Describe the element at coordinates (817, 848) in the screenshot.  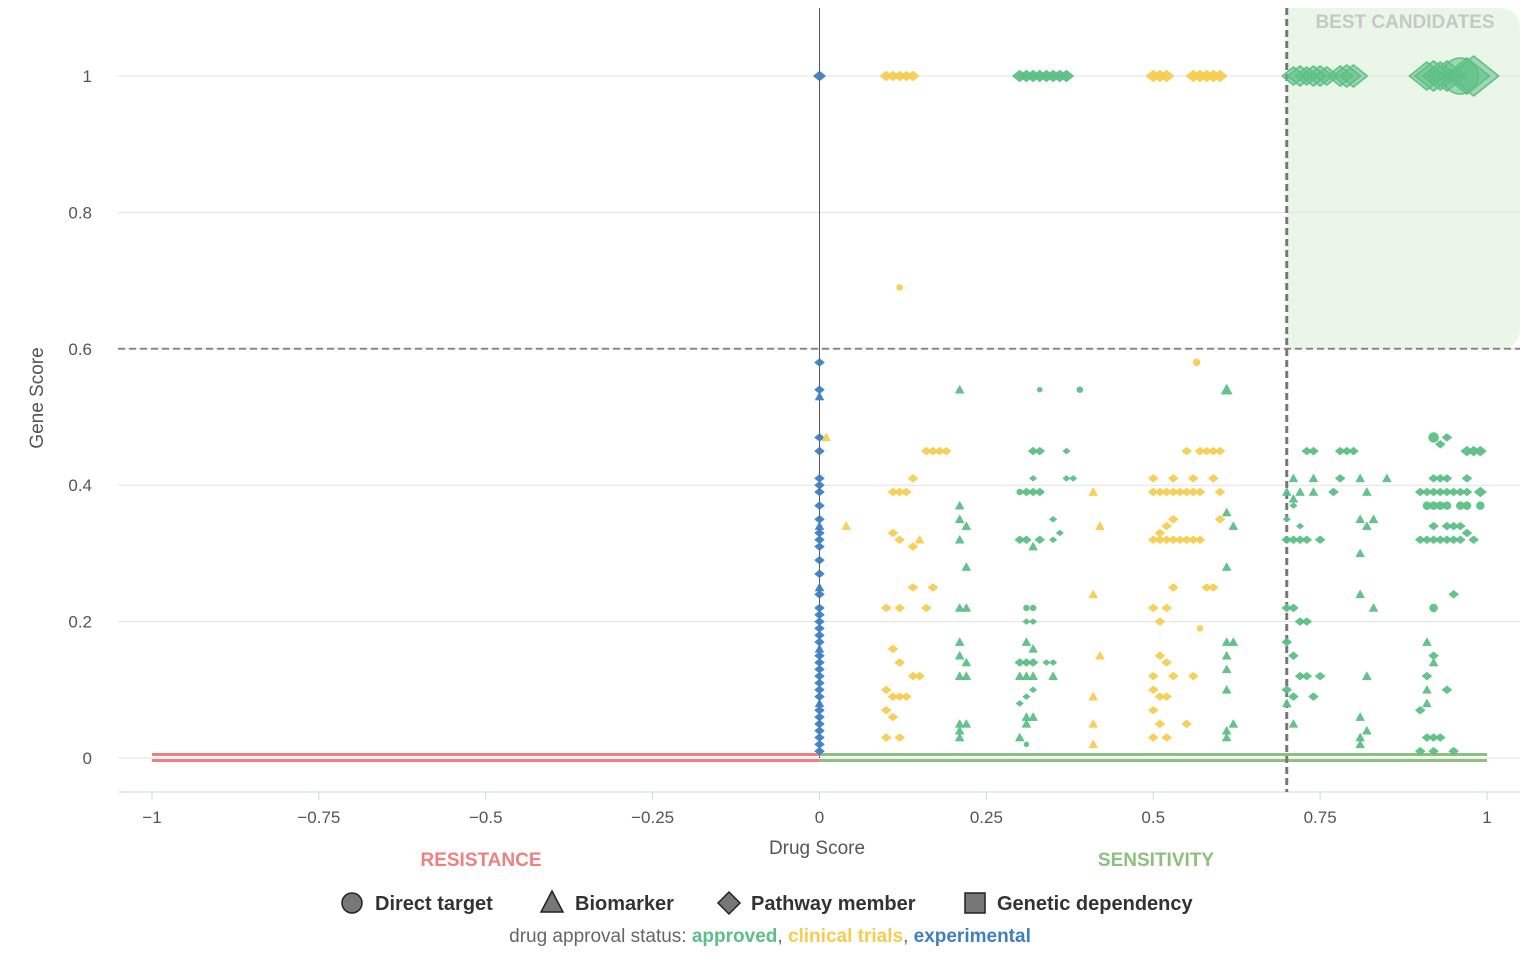
I see `x-axis-title: Drug Score` at that location.